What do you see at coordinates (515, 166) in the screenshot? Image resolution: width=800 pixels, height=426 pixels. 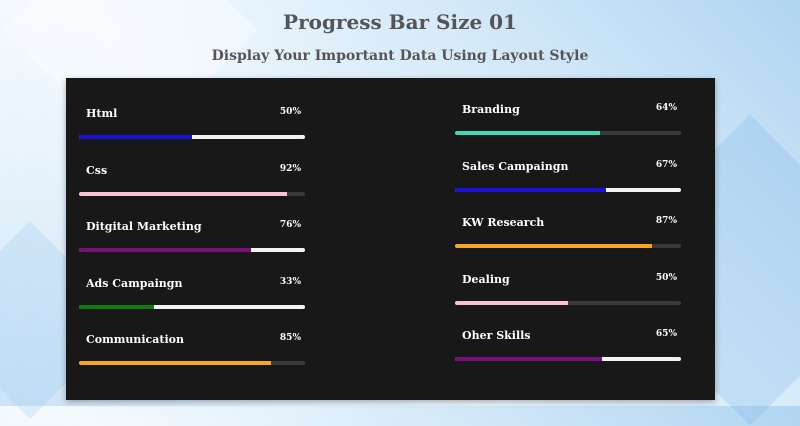 I see `skill-label: Sales Campaingn` at bounding box center [515, 166].